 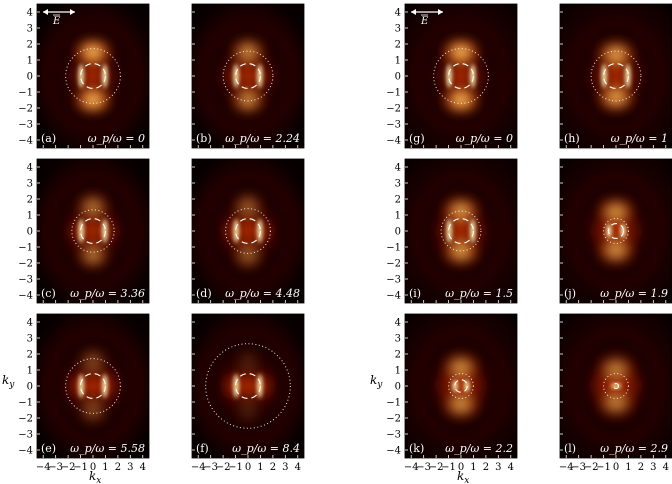 I want to click on intensity-lobes, so click(x=461, y=231).